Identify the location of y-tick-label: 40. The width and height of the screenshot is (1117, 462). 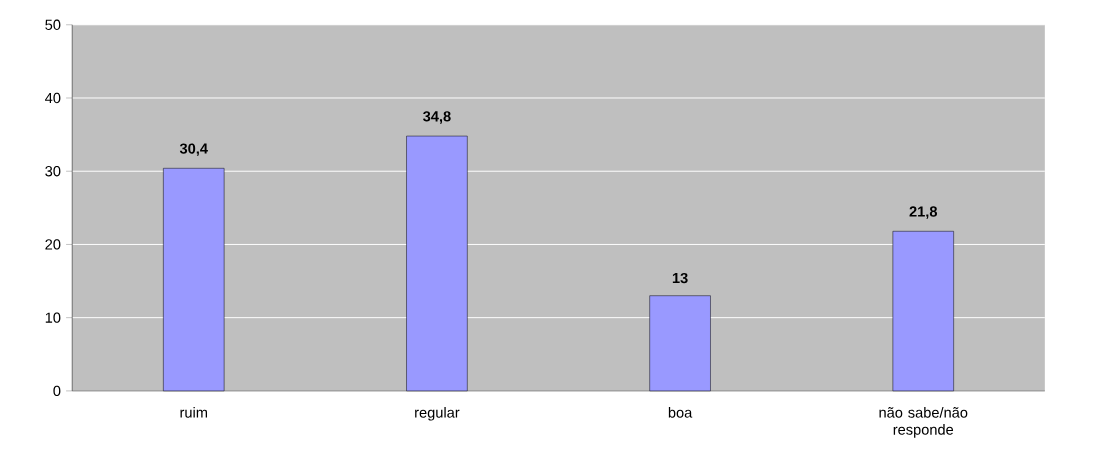
(53, 97).